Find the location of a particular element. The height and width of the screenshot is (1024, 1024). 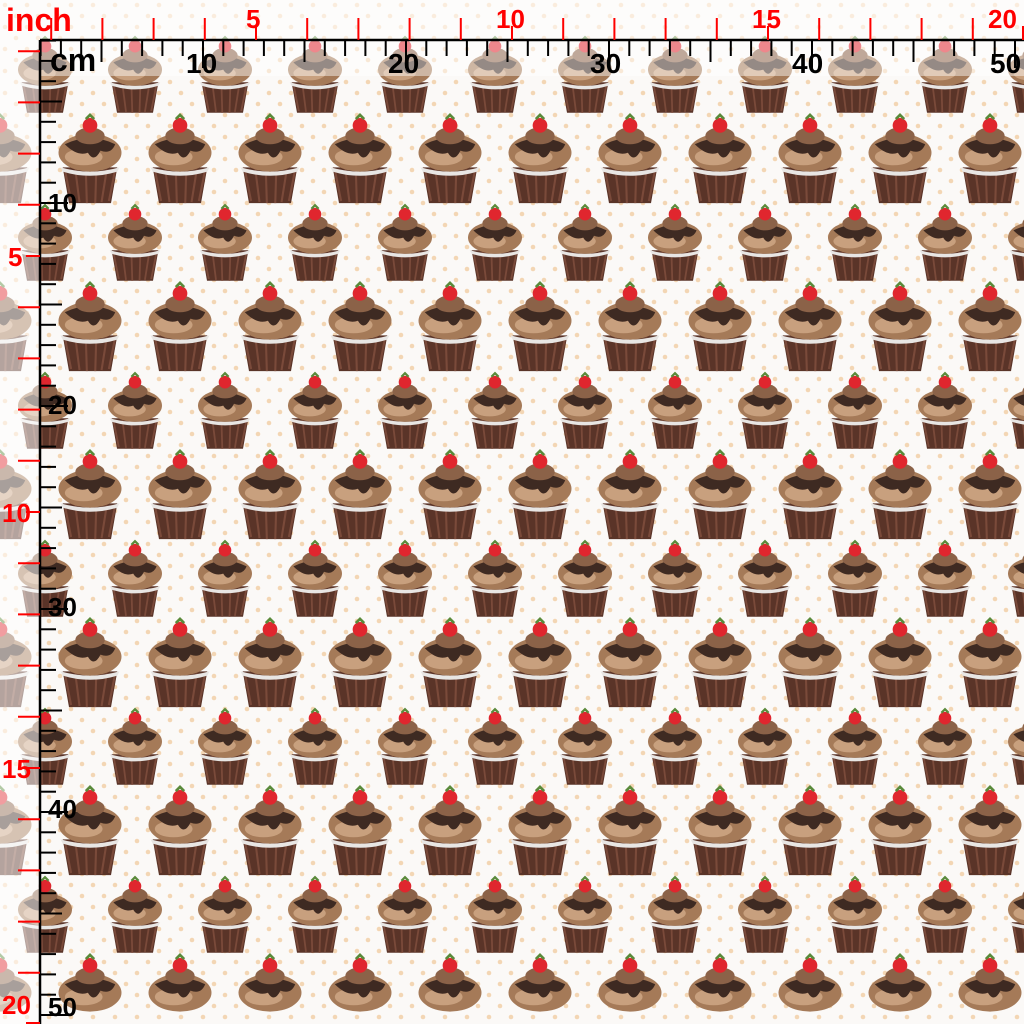

left-inch-label-15: 15 is located at coordinates (16, 769).